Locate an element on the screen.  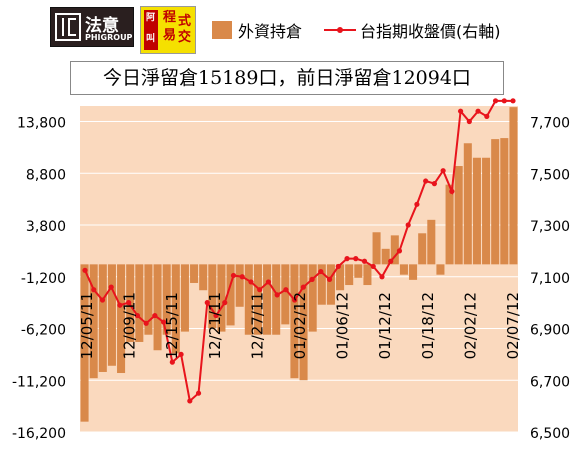
x-tick-label: 02/02/12 is located at coordinates (470, 325).